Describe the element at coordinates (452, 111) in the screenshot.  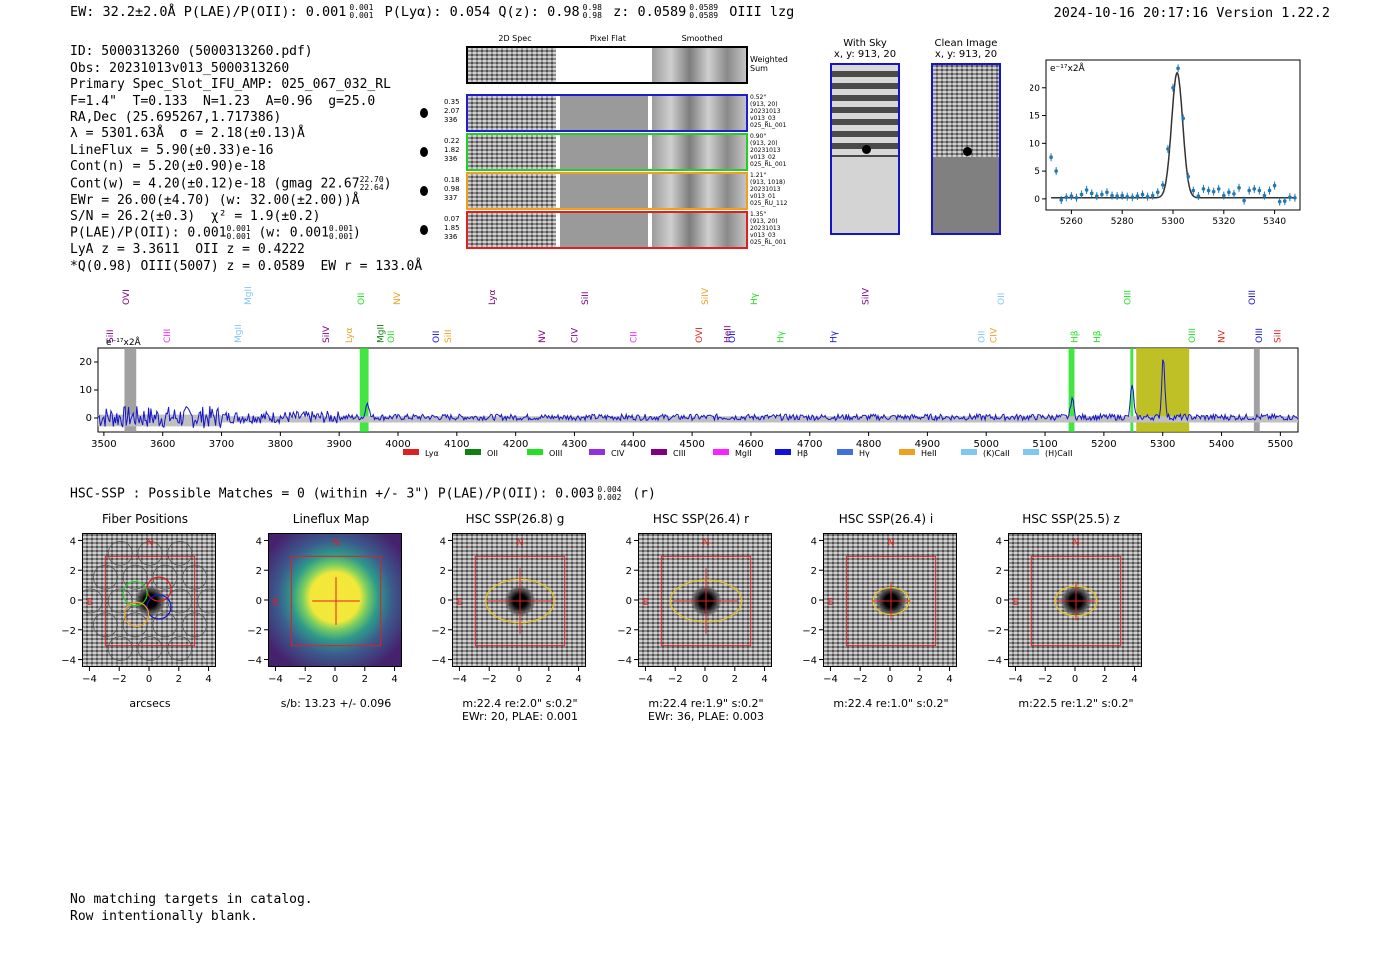
I see `cutout-stat-2: 2.07` at that location.